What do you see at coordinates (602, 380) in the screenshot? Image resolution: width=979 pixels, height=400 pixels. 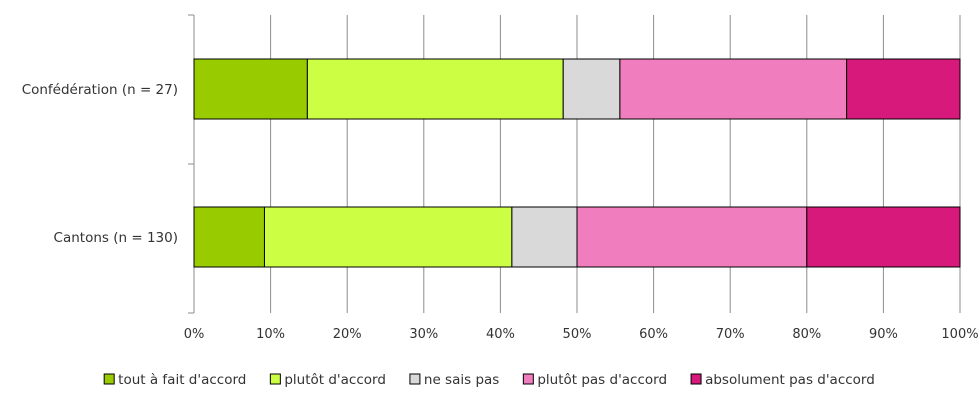 I see `legend-label: plutôt pas d'accord` at bounding box center [602, 380].